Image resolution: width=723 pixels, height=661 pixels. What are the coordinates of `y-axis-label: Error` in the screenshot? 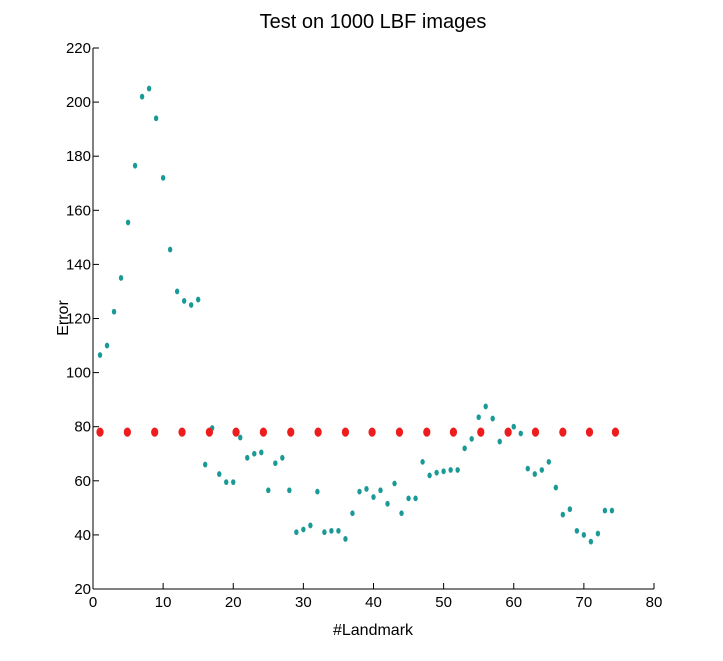 It's located at (63, 318).